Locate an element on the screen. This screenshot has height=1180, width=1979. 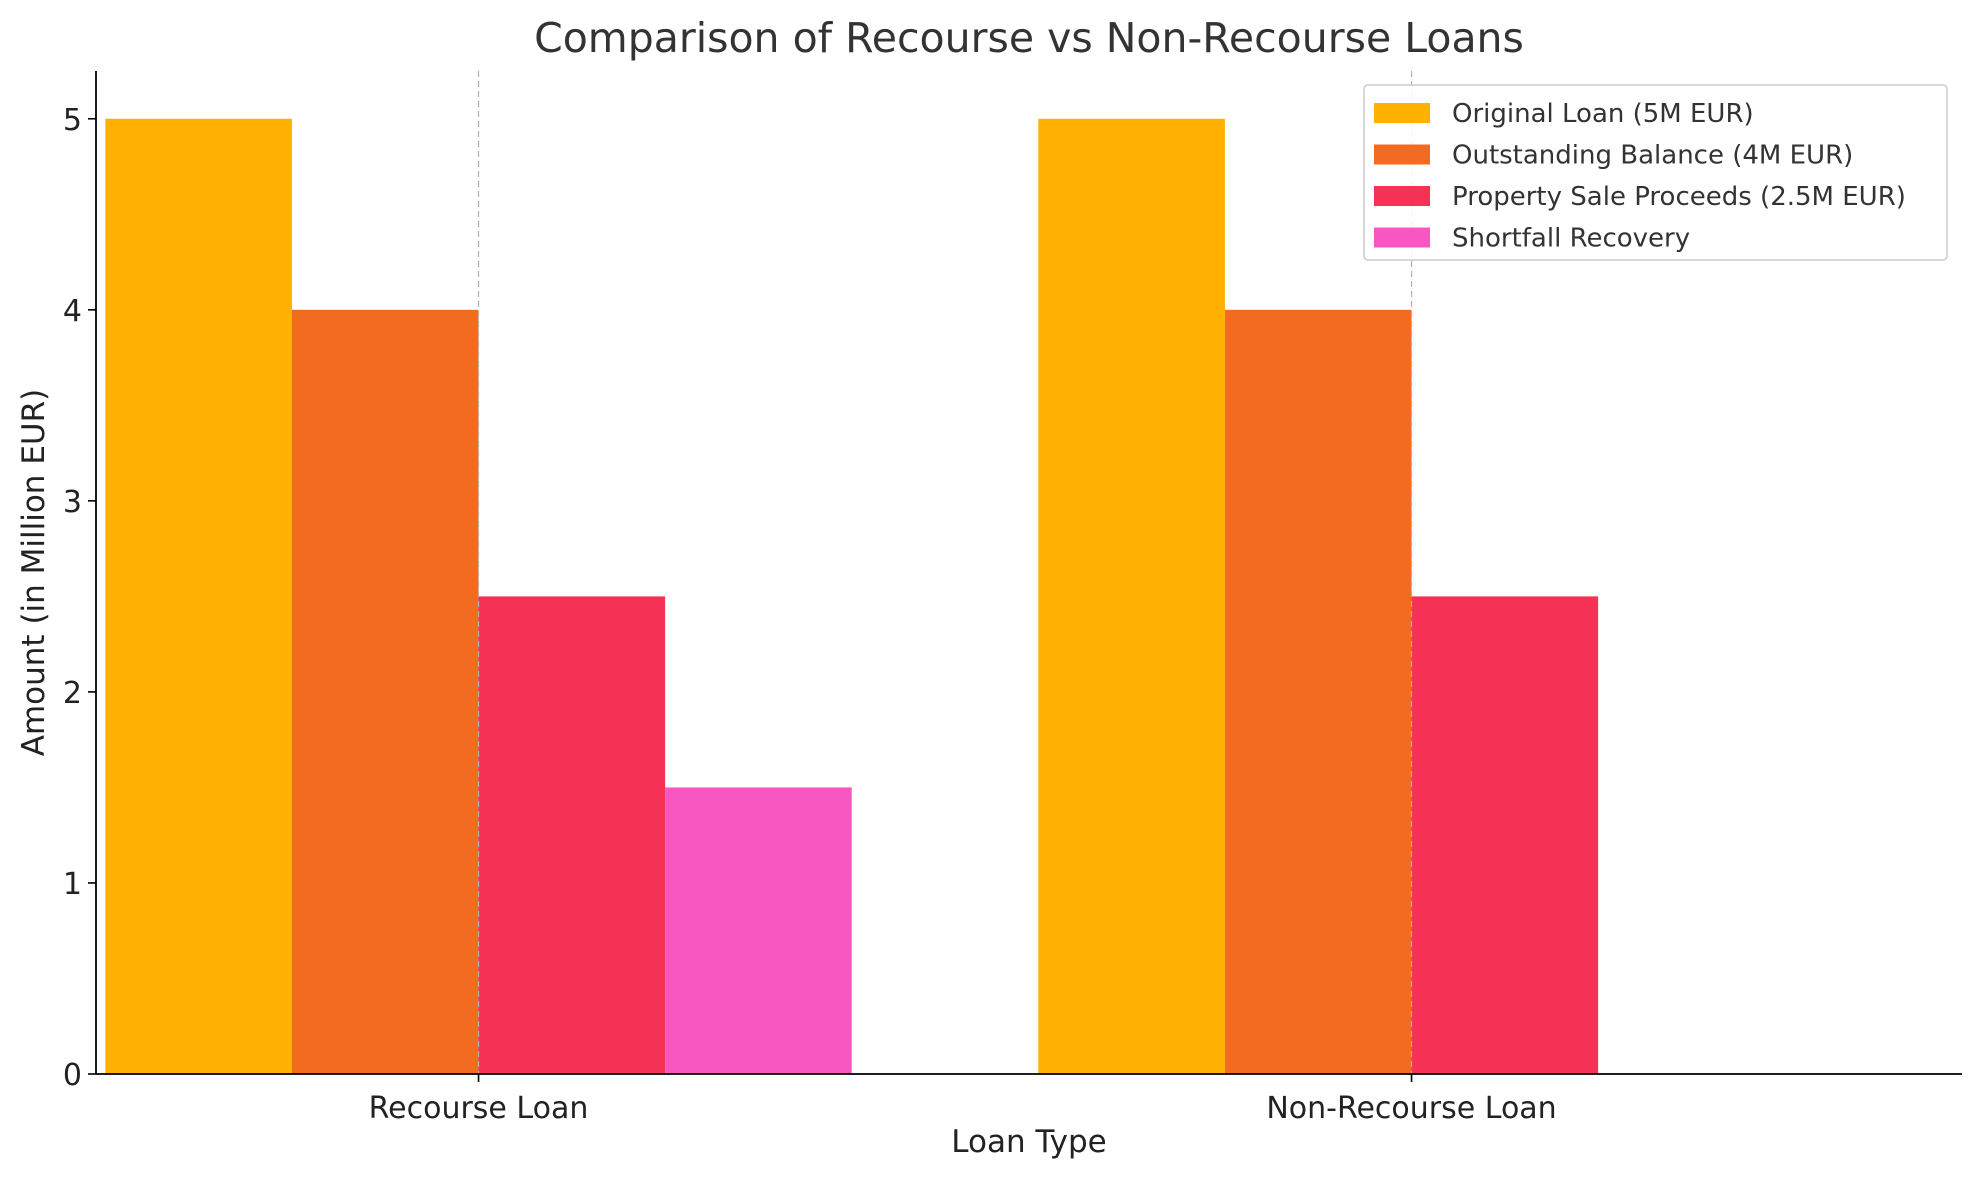
legend-label-1: Original Loan (5M EUR) is located at coordinates (1603, 114).